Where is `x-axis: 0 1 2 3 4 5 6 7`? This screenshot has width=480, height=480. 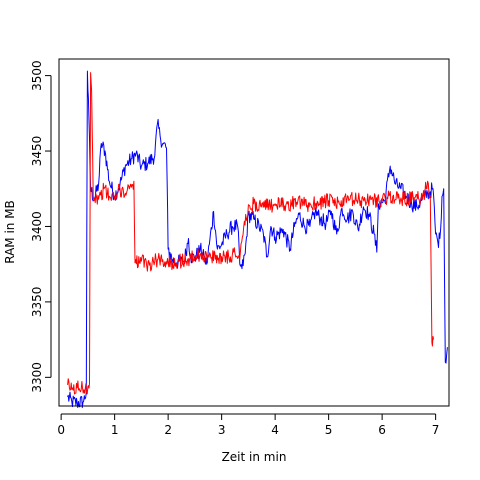 x-axis: 0 1 2 3 4 5 6 7 is located at coordinates (248, 425).